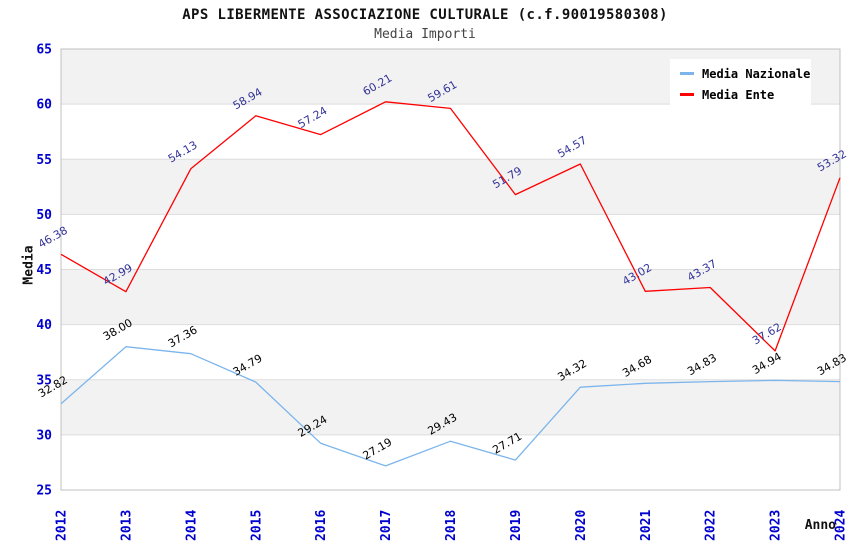 Image resolution: width=850 pixels, height=550 pixels. What do you see at coordinates (183, 336) in the screenshot?
I see `data-point-label: 37.36` at bounding box center [183, 336].